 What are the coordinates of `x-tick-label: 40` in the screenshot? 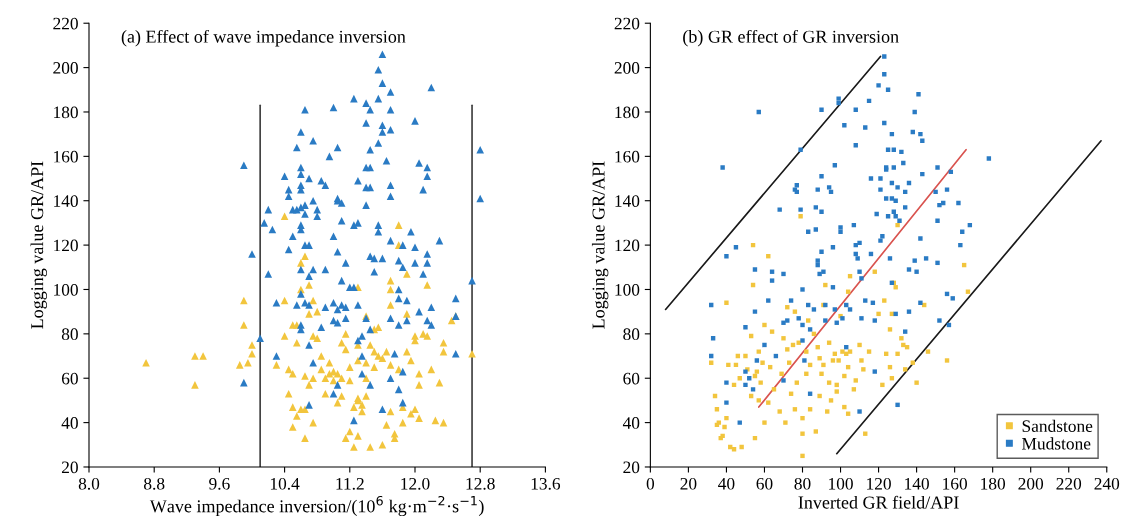 It's located at (726, 483).